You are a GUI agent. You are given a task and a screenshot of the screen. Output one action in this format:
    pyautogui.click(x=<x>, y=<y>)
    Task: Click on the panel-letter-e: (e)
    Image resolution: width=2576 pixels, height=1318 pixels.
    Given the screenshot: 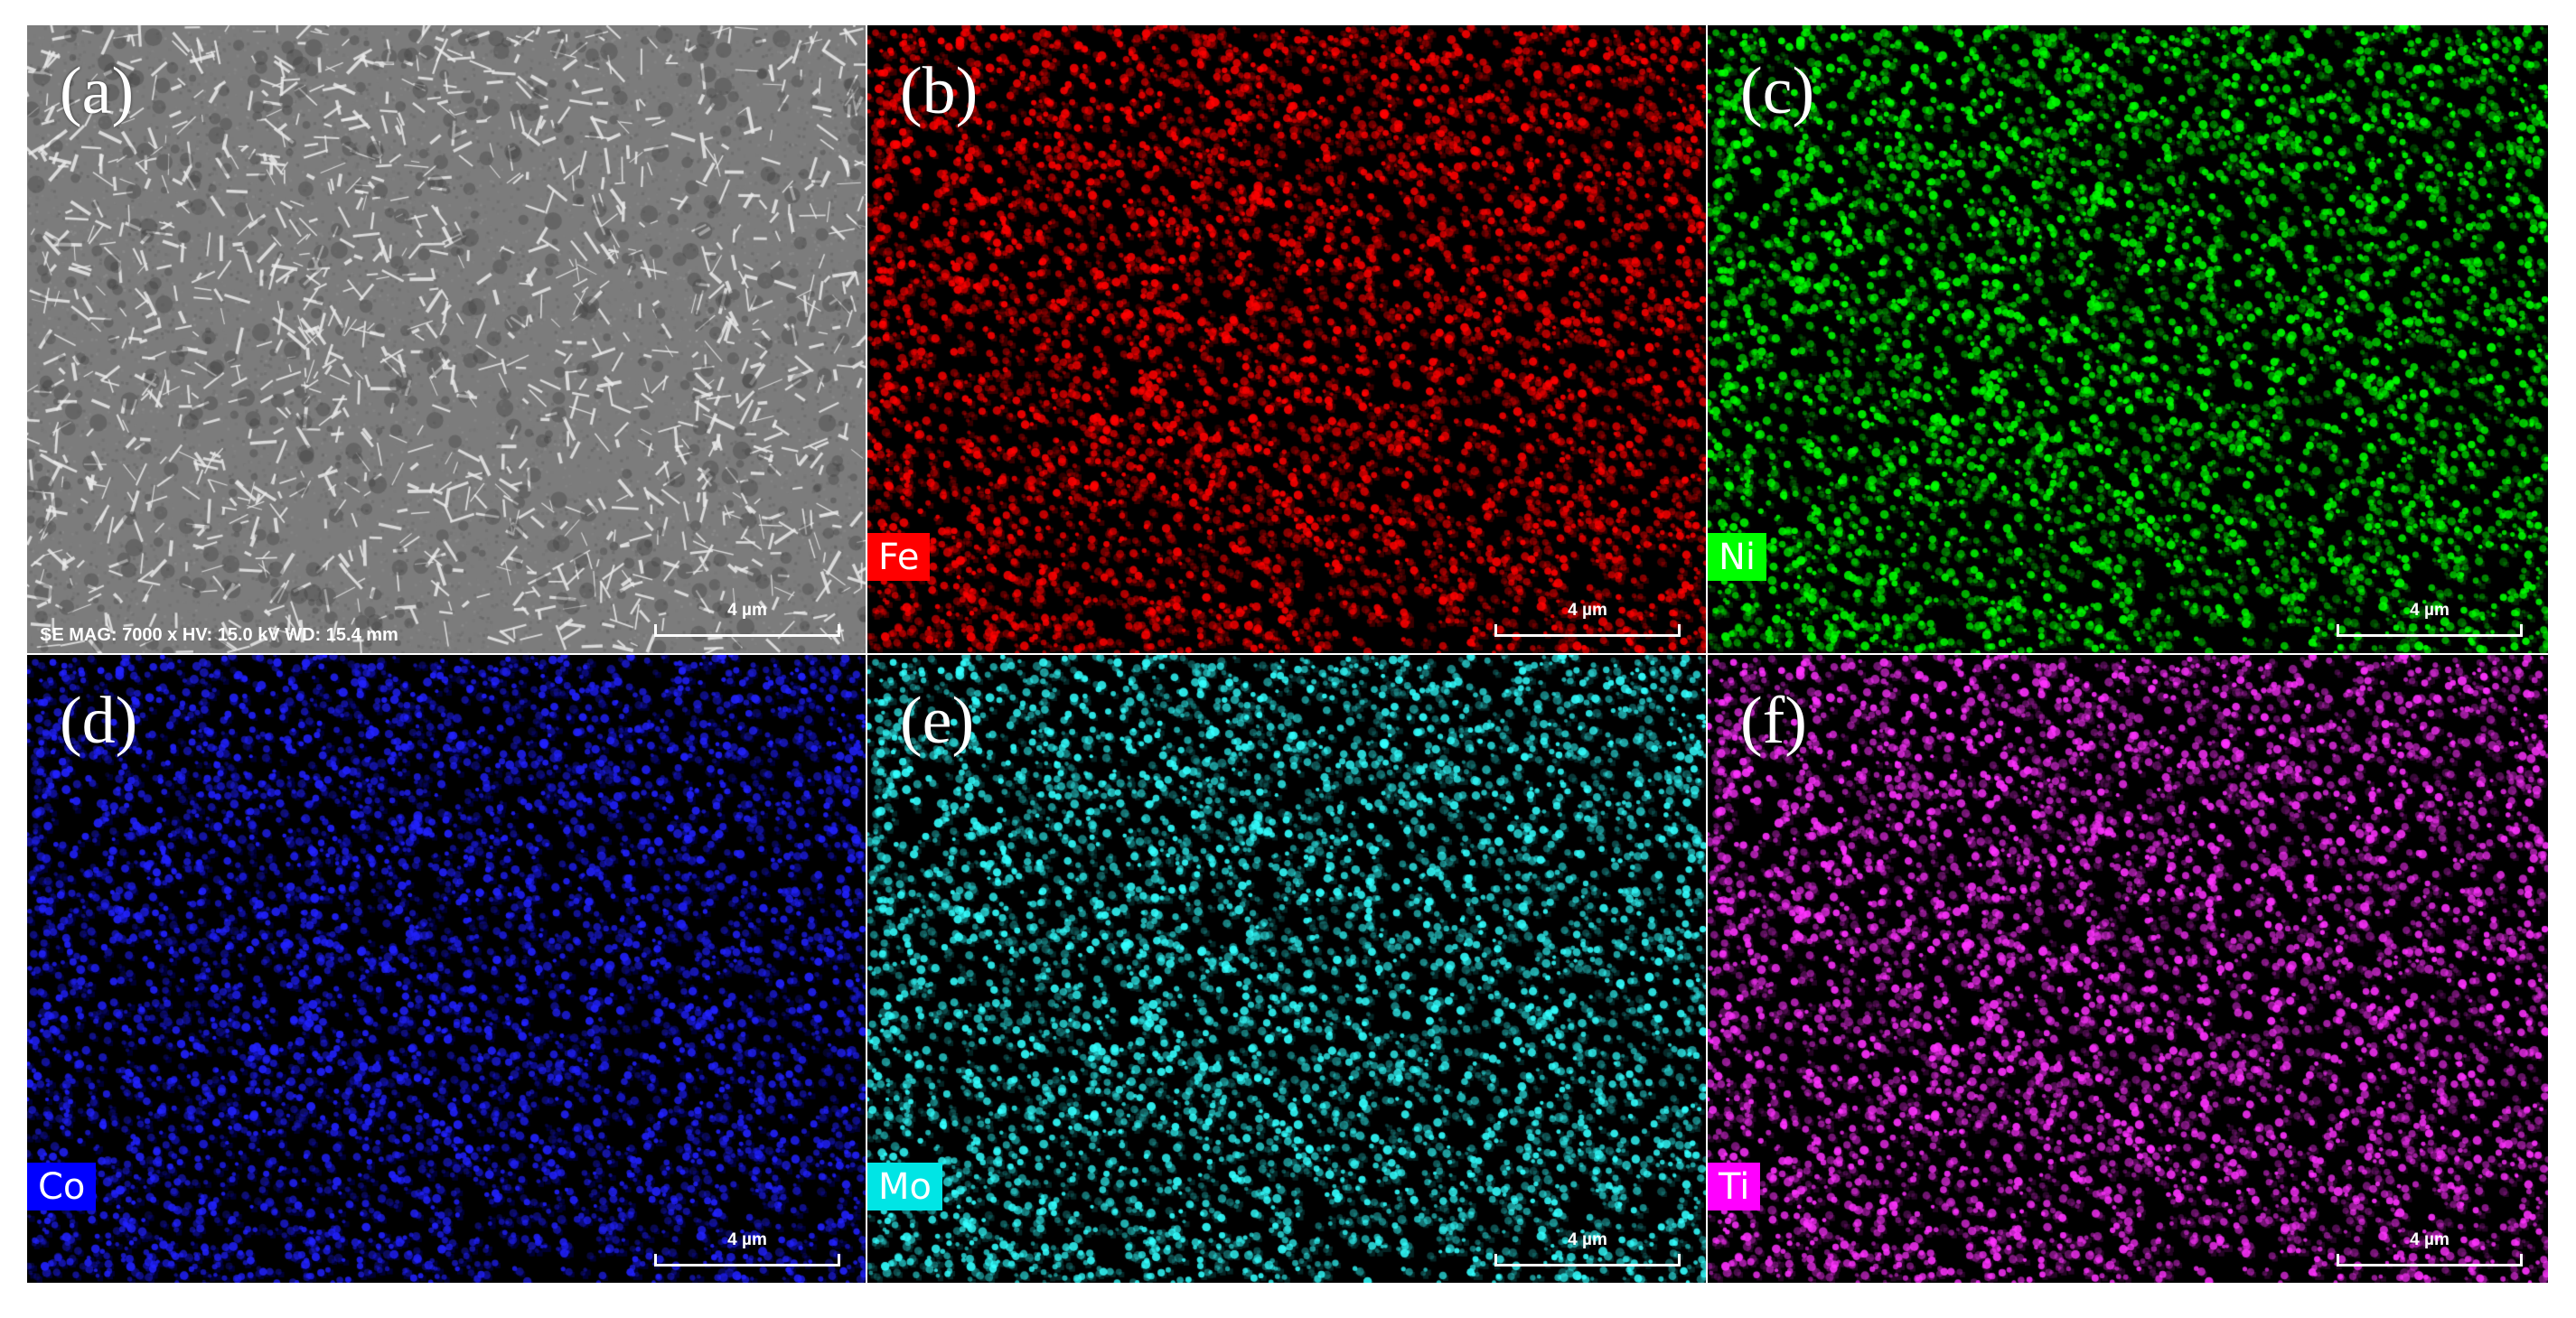 What is the action you would take?
    pyautogui.click(x=937, y=721)
    